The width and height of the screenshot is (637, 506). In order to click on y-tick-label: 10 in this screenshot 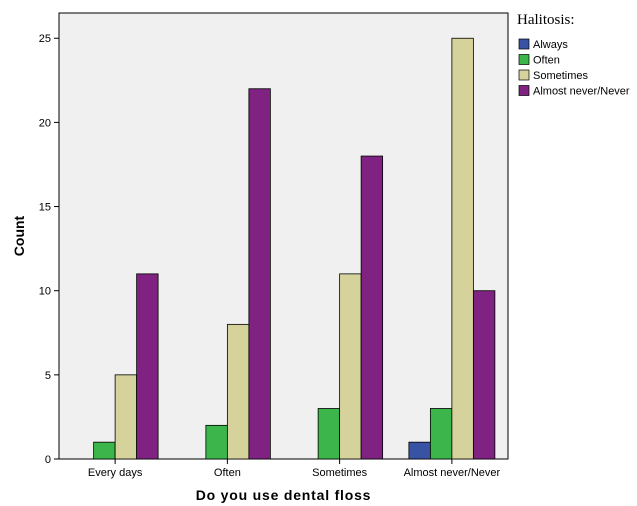, I will do `click(45, 292)`.